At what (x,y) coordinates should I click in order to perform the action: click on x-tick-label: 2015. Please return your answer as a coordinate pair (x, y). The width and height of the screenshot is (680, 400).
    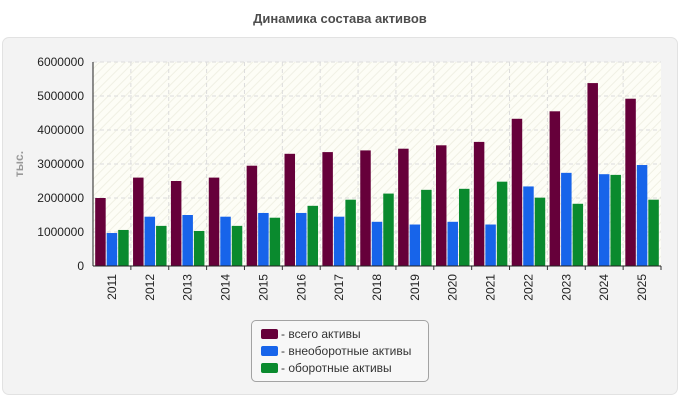
    Looking at the image, I should click on (263, 287).